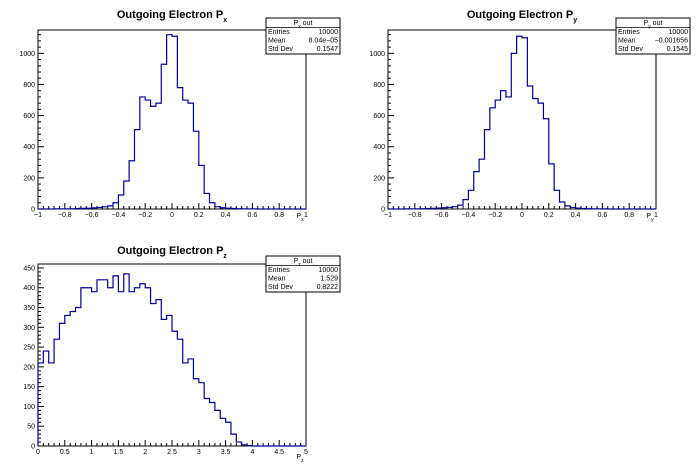 The image size is (698, 475). I want to click on chart-title: Outgoing Electron Px, so click(172, 16).